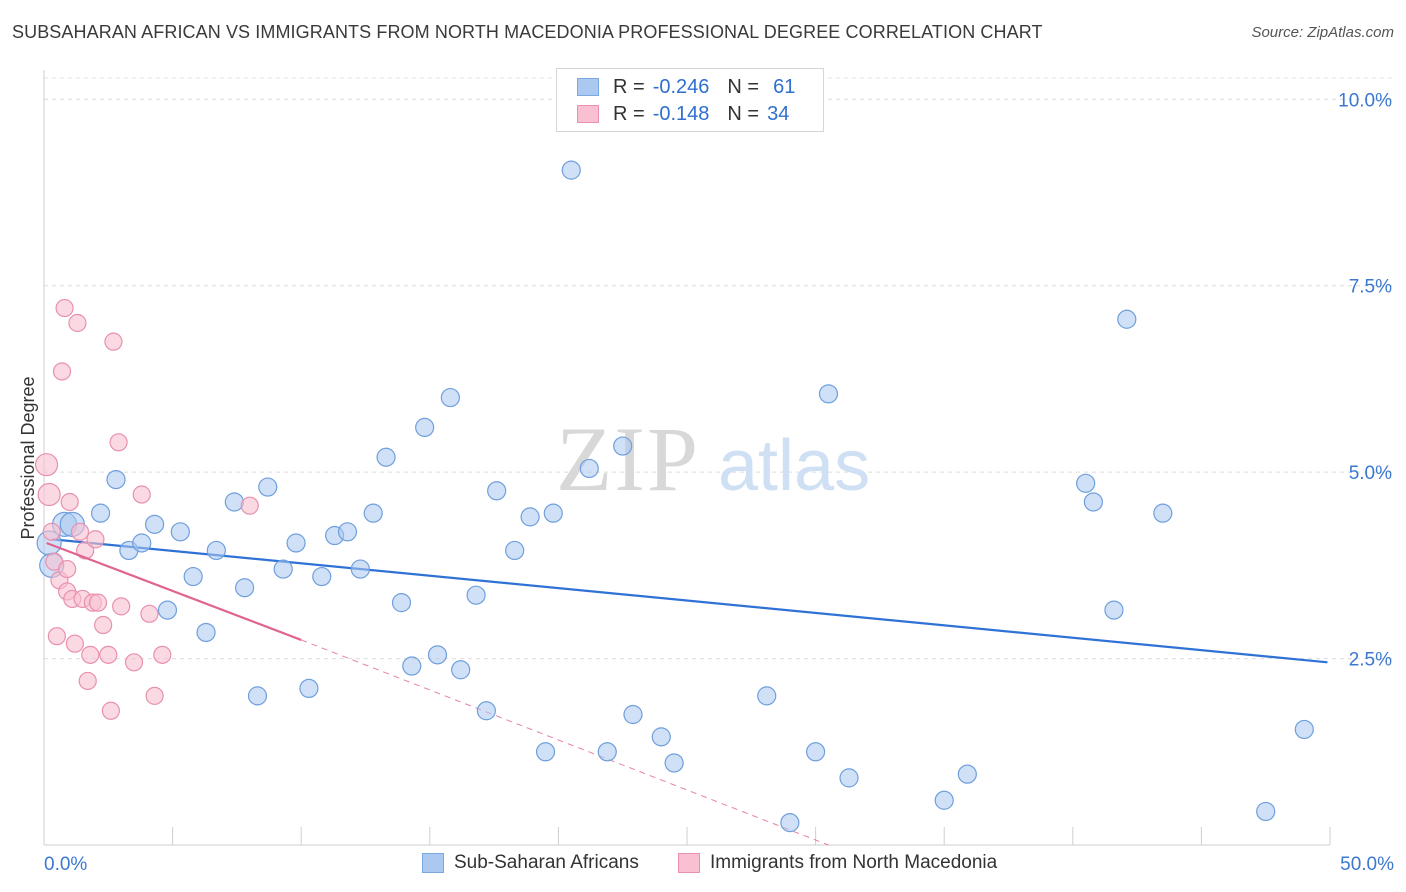 The width and height of the screenshot is (1406, 892). What do you see at coordinates (681, 86) in the screenshot?
I see `legend-r-value: -0.246` at bounding box center [681, 86].